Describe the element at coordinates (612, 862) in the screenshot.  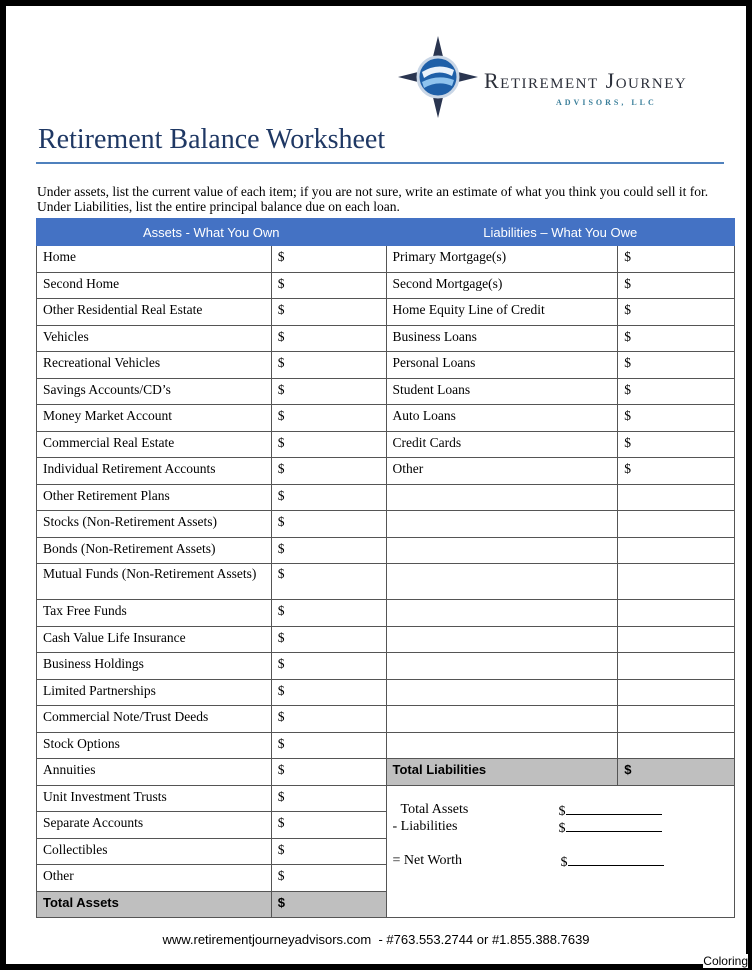
I see `nw-net-worth-field: $` at that location.